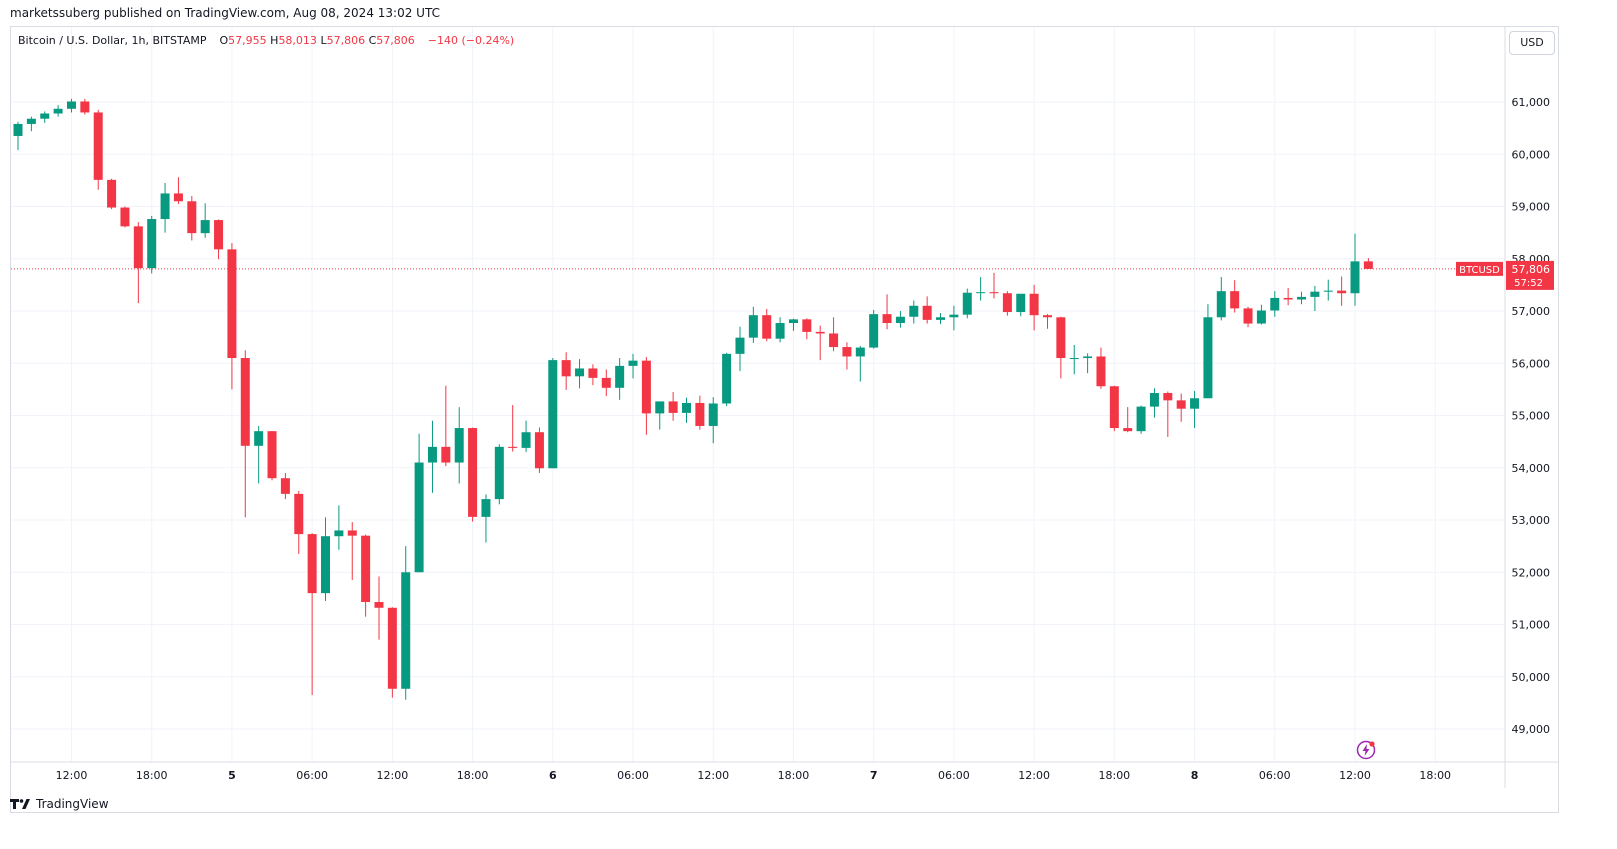 The height and width of the screenshot is (849, 1617). I want to click on symbol-name: Bitcoin / U.S. Dollar, 1h, BITSTAMP, so click(112, 40).